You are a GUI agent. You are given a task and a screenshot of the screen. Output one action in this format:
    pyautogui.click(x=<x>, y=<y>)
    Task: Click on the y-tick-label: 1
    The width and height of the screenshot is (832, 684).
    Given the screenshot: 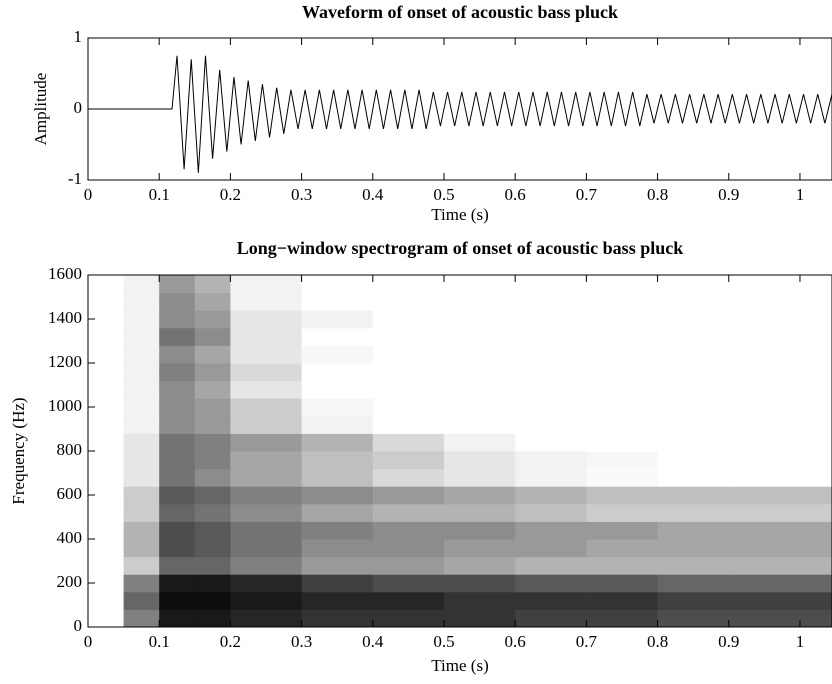 What is the action you would take?
    pyautogui.click(x=78, y=36)
    